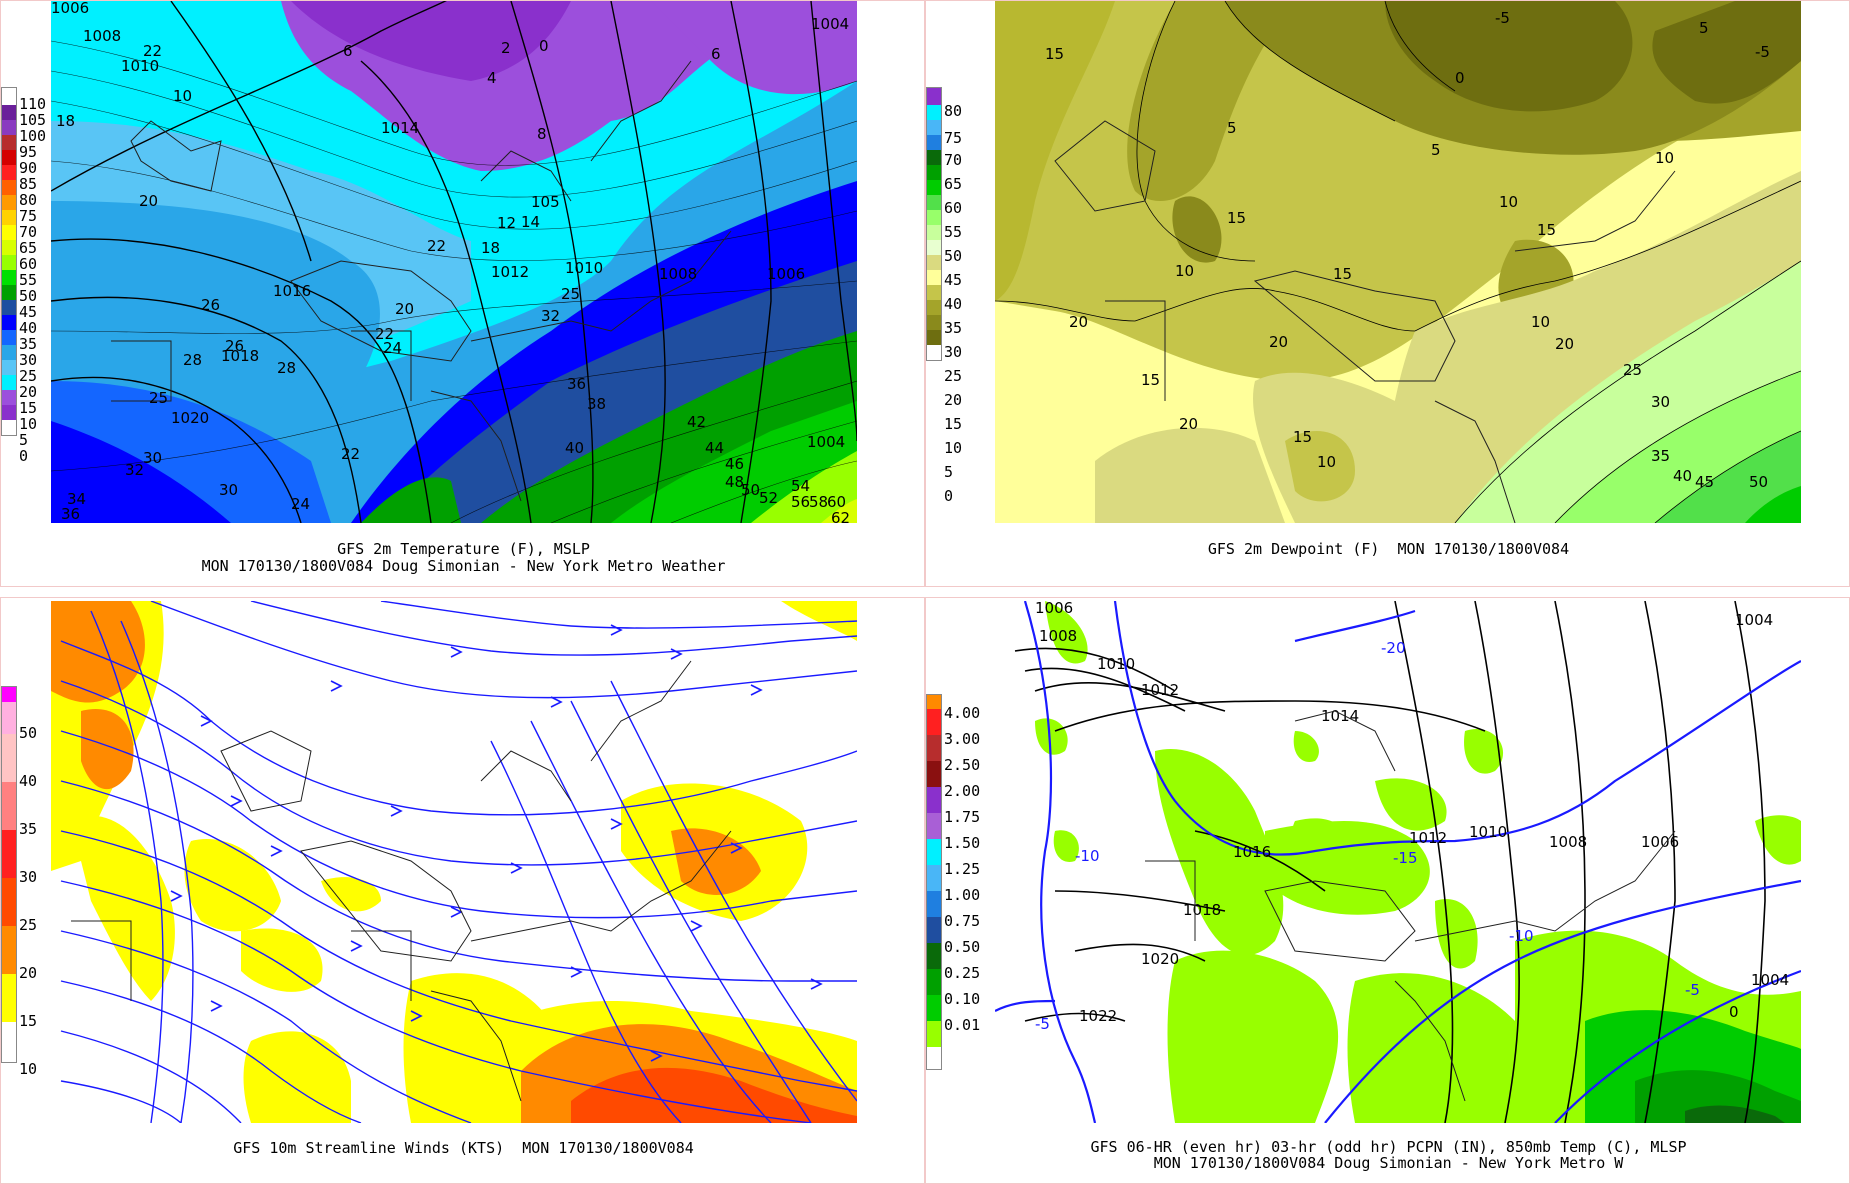 The height and width of the screenshot is (1184, 1850). Describe the element at coordinates (28, 200) in the screenshot. I see `colorbar-label: 80` at that location.